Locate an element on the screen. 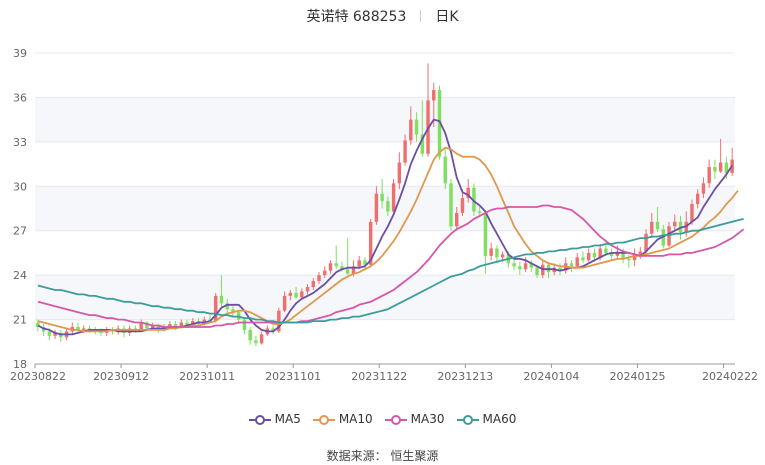 The height and width of the screenshot is (465, 765). period-label: 日K is located at coordinates (447, 17).